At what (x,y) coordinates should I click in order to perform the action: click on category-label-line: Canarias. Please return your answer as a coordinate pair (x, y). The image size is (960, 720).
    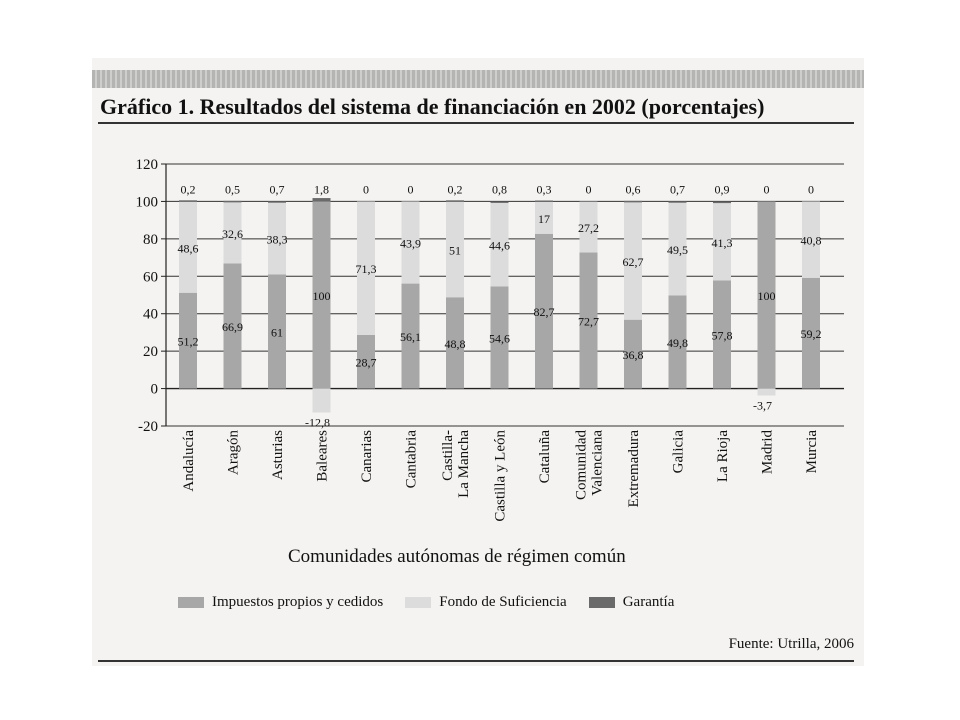
    Looking at the image, I should click on (367, 456).